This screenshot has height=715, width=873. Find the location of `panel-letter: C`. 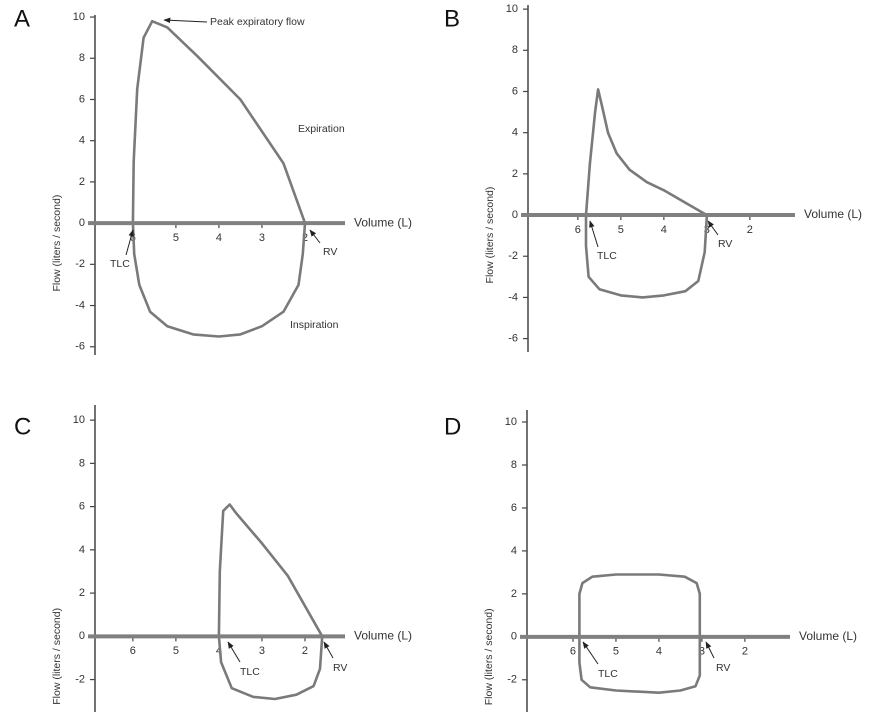

panel-letter: C is located at coordinates (22, 426).